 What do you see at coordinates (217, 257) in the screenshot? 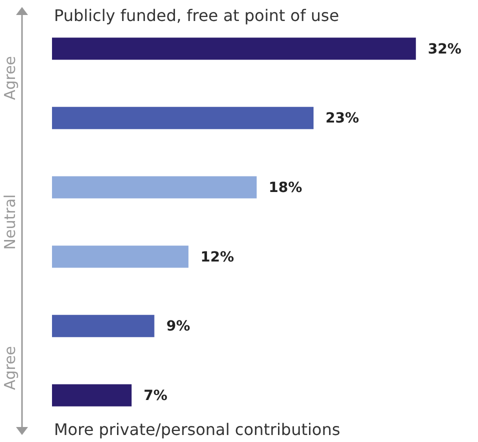
I see `data-label: 12%` at bounding box center [217, 257].